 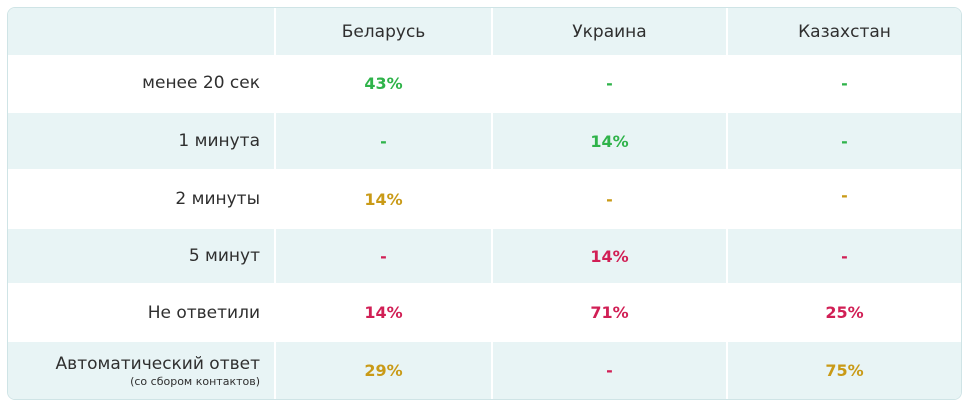 What do you see at coordinates (141, 31) in the screenshot?
I see `header-empty-cell` at bounding box center [141, 31].